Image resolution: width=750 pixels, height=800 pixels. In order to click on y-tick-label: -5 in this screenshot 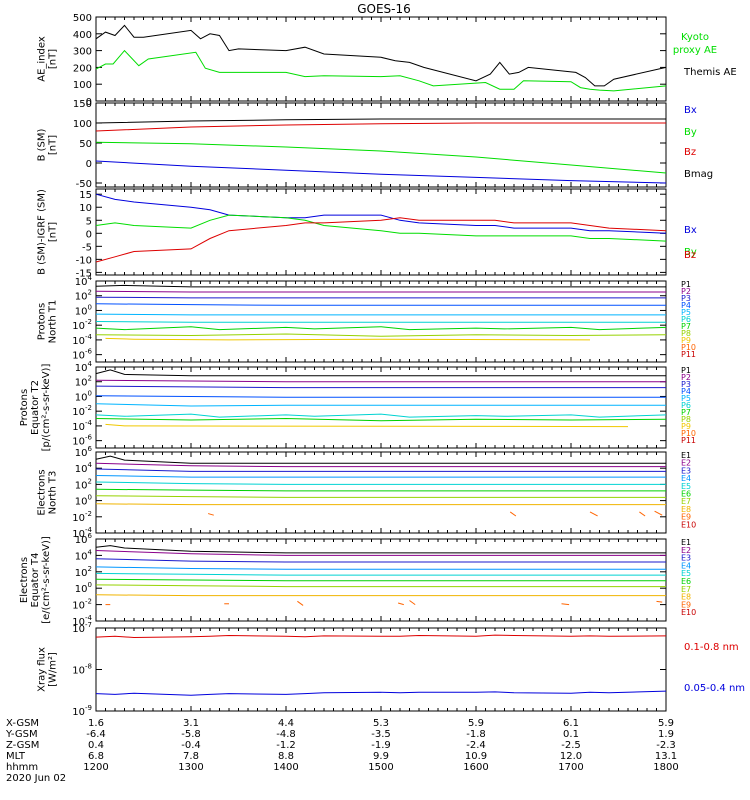, I will do `click(87, 247)`.